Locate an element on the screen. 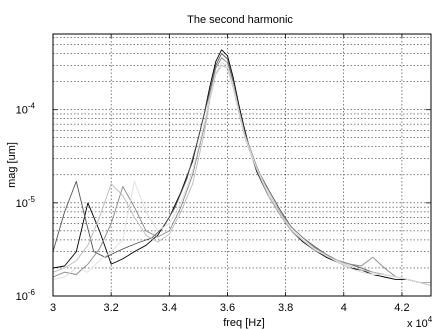  y-tick-label: 10⁻⁶ is located at coordinates (26, 295).